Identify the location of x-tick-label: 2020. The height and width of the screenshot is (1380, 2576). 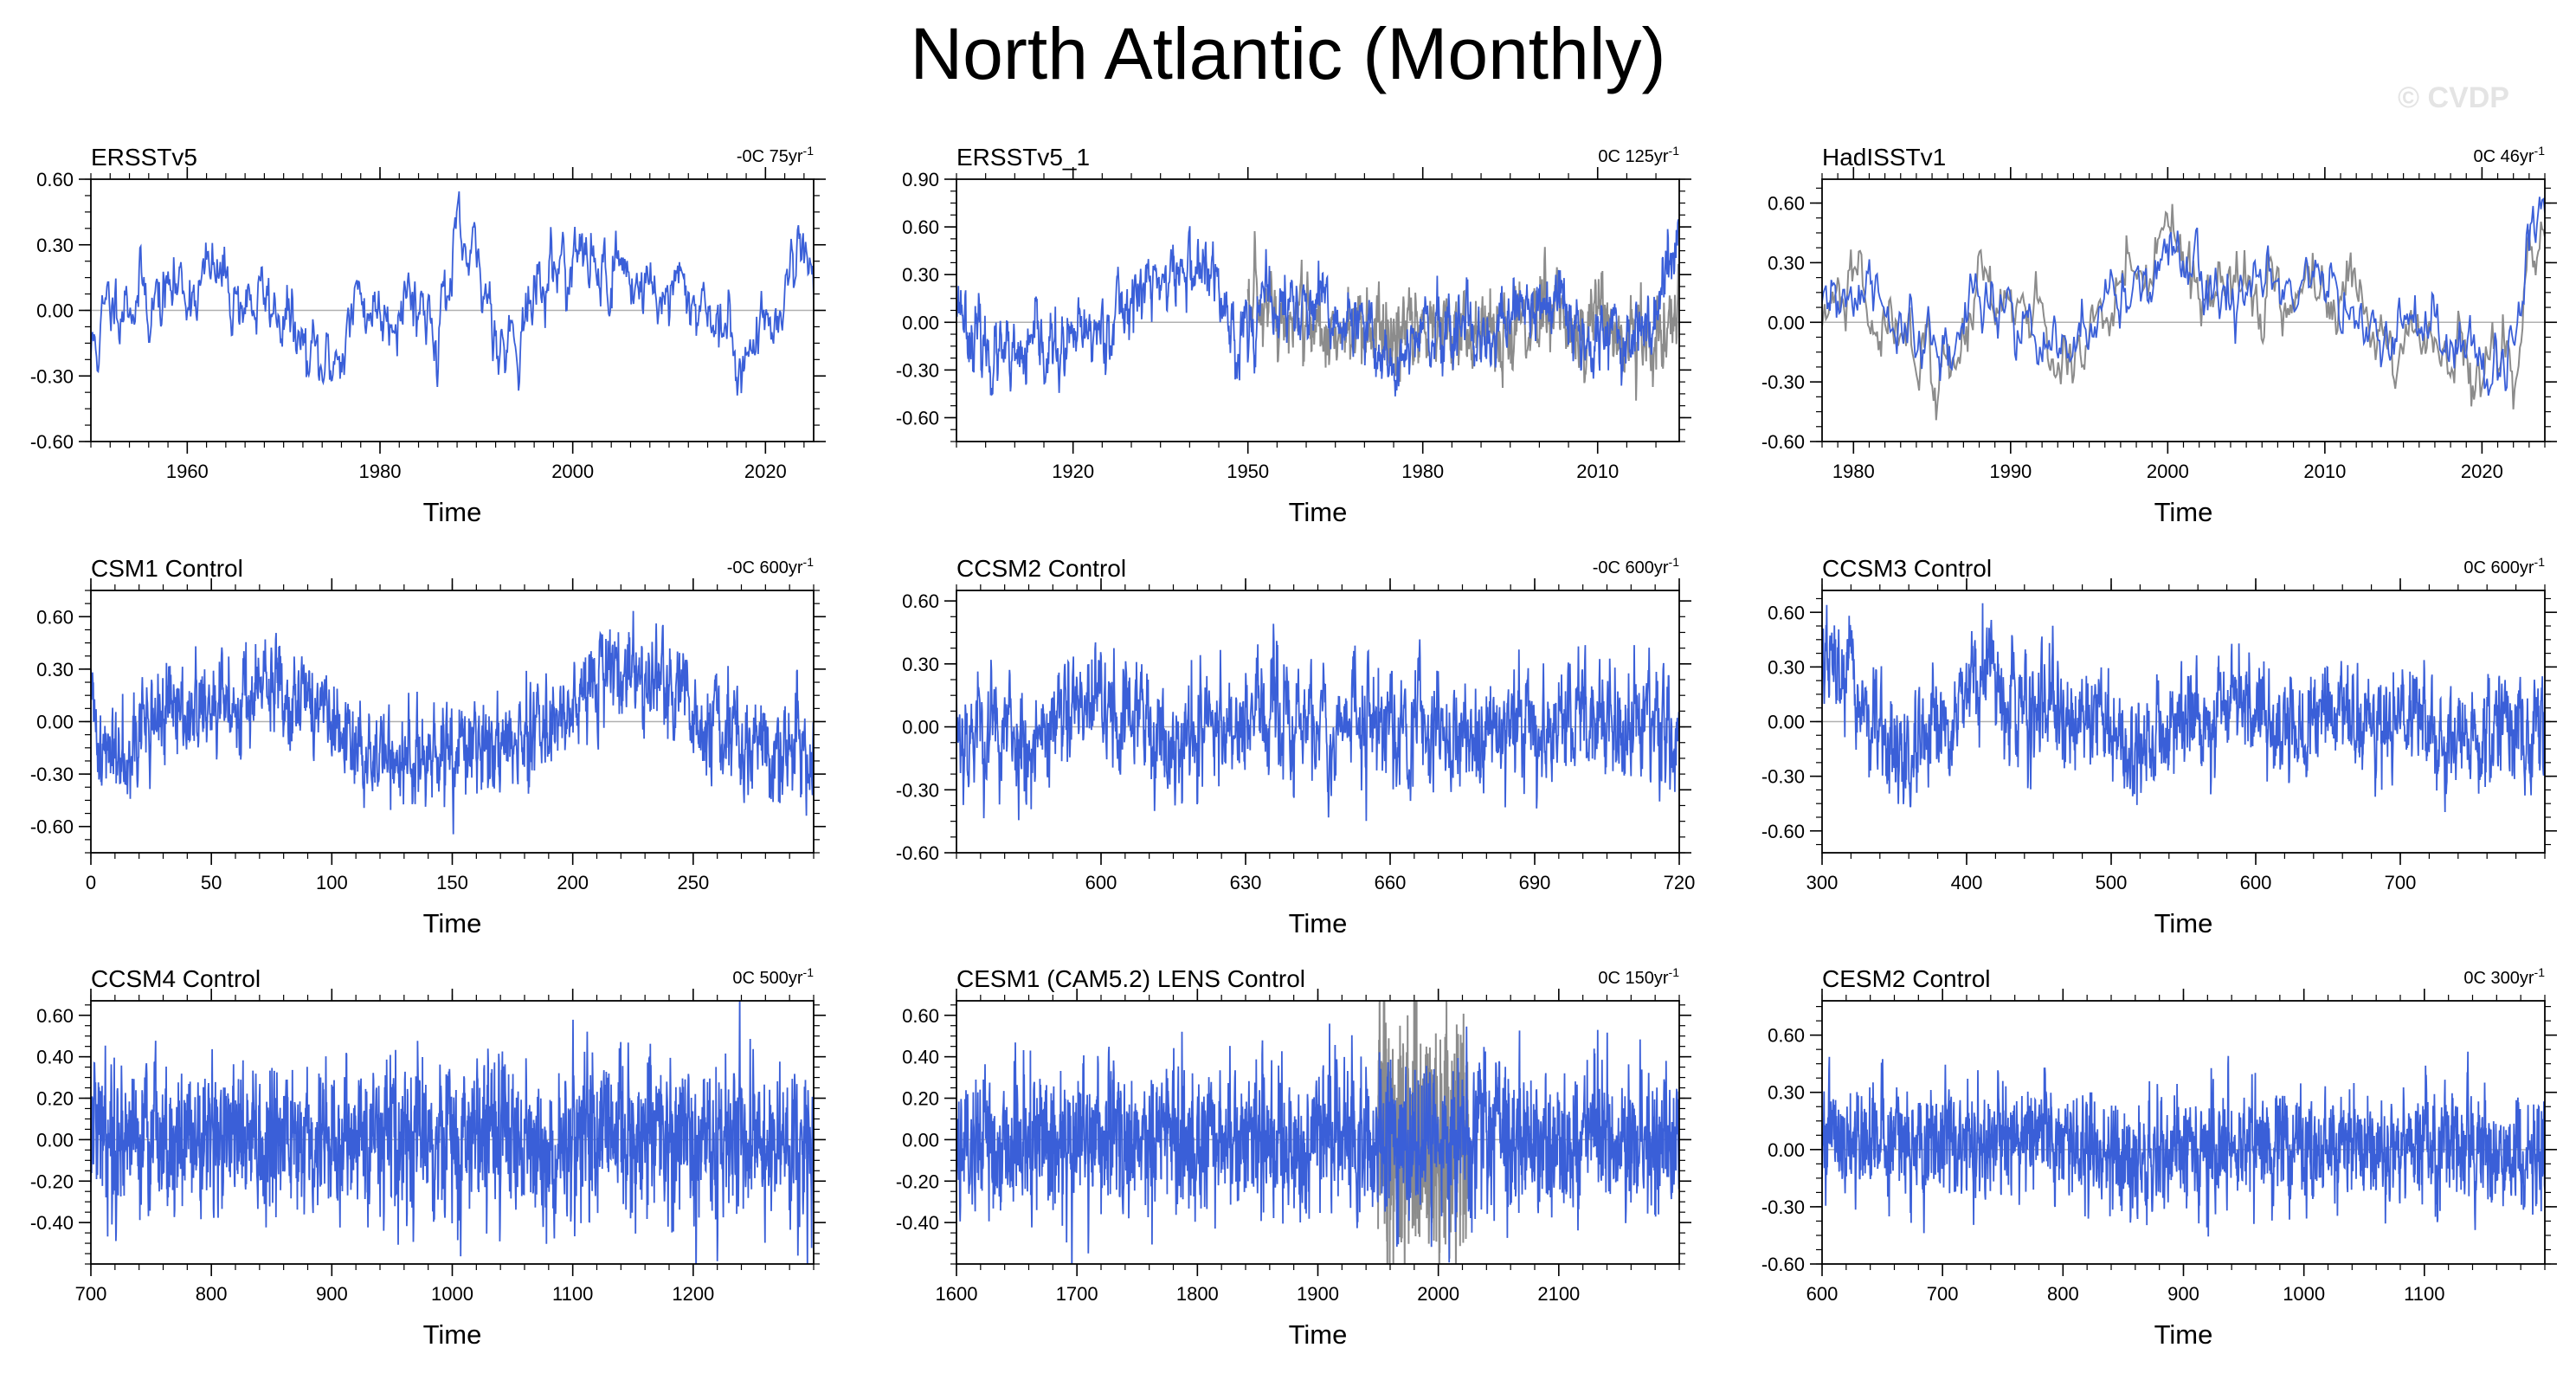
(2482, 471).